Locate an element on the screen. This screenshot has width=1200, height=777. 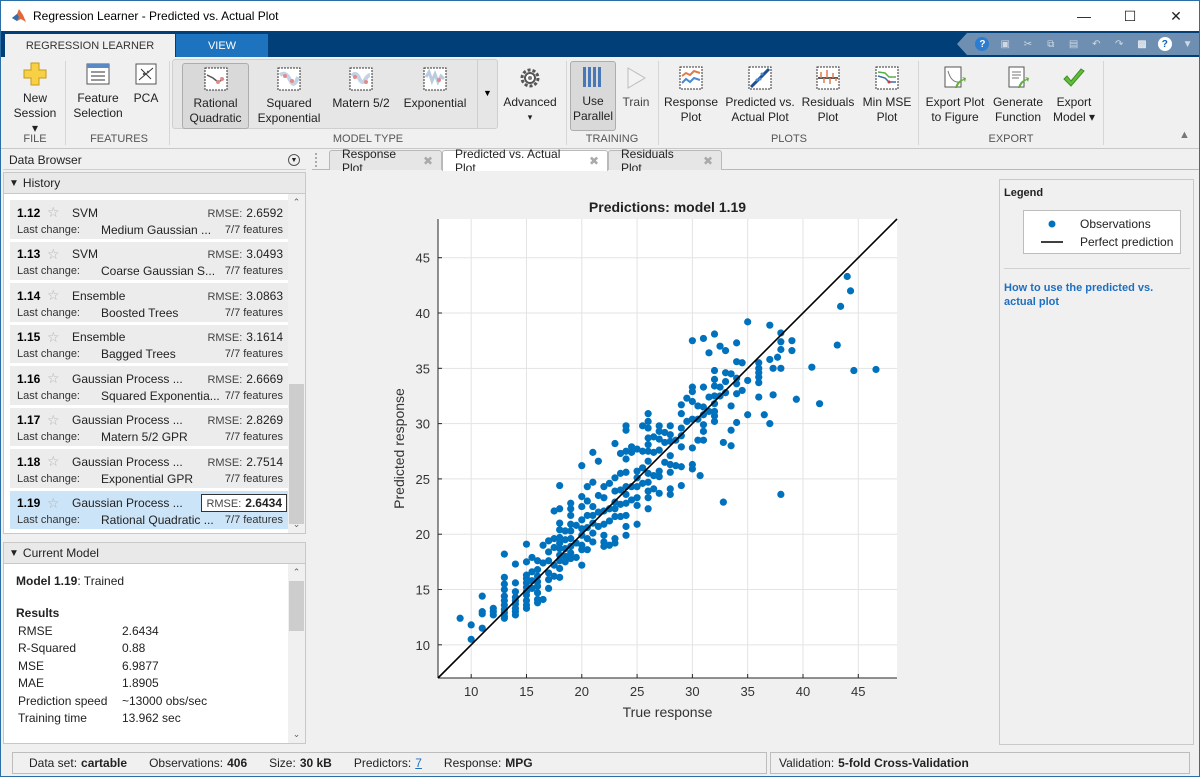
generate-function-button: Generate Function is located at coordinates (1018, 95).